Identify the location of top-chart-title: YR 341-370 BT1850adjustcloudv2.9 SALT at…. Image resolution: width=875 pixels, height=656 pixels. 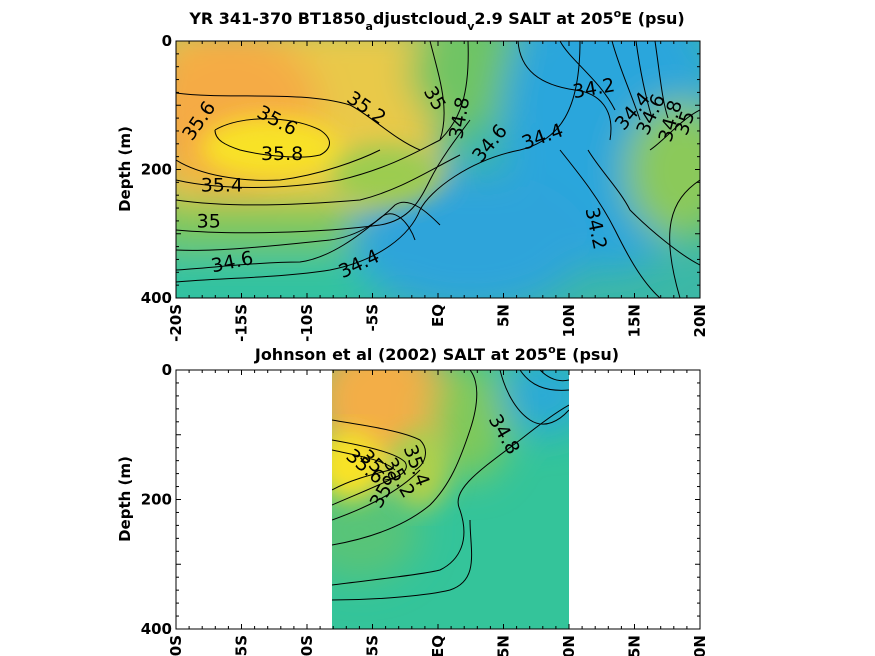
(436, 20).